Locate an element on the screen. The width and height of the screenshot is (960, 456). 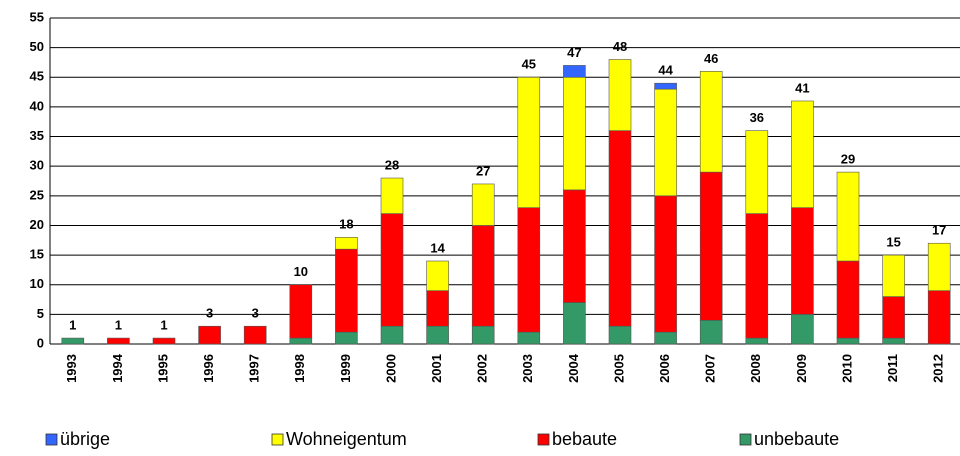
y-tick-label: 25 is located at coordinates (37, 194).